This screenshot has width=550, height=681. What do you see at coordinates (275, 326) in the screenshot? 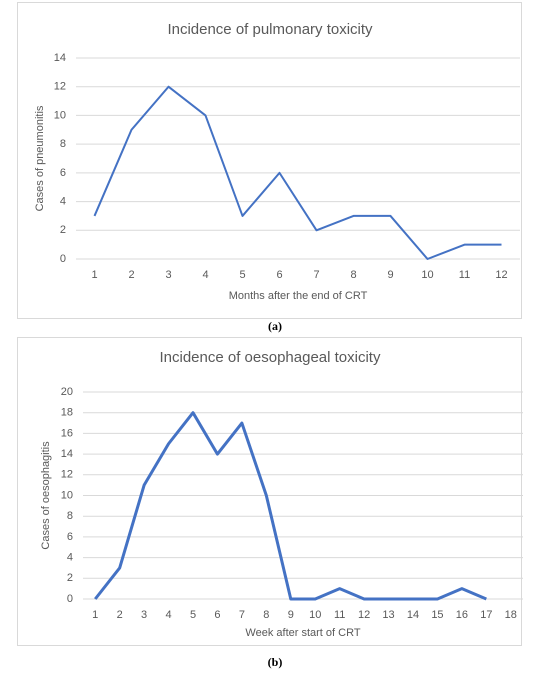
I see `caption: (a)` at bounding box center [275, 326].